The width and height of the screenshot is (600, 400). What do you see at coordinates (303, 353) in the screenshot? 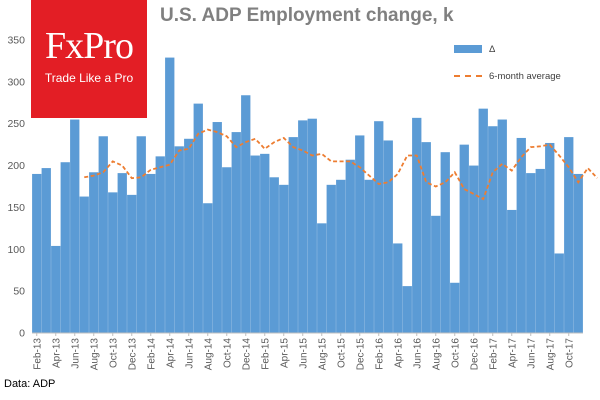
I see `x-tick-label-Jun-15: Jun-15` at bounding box center [303, 353].